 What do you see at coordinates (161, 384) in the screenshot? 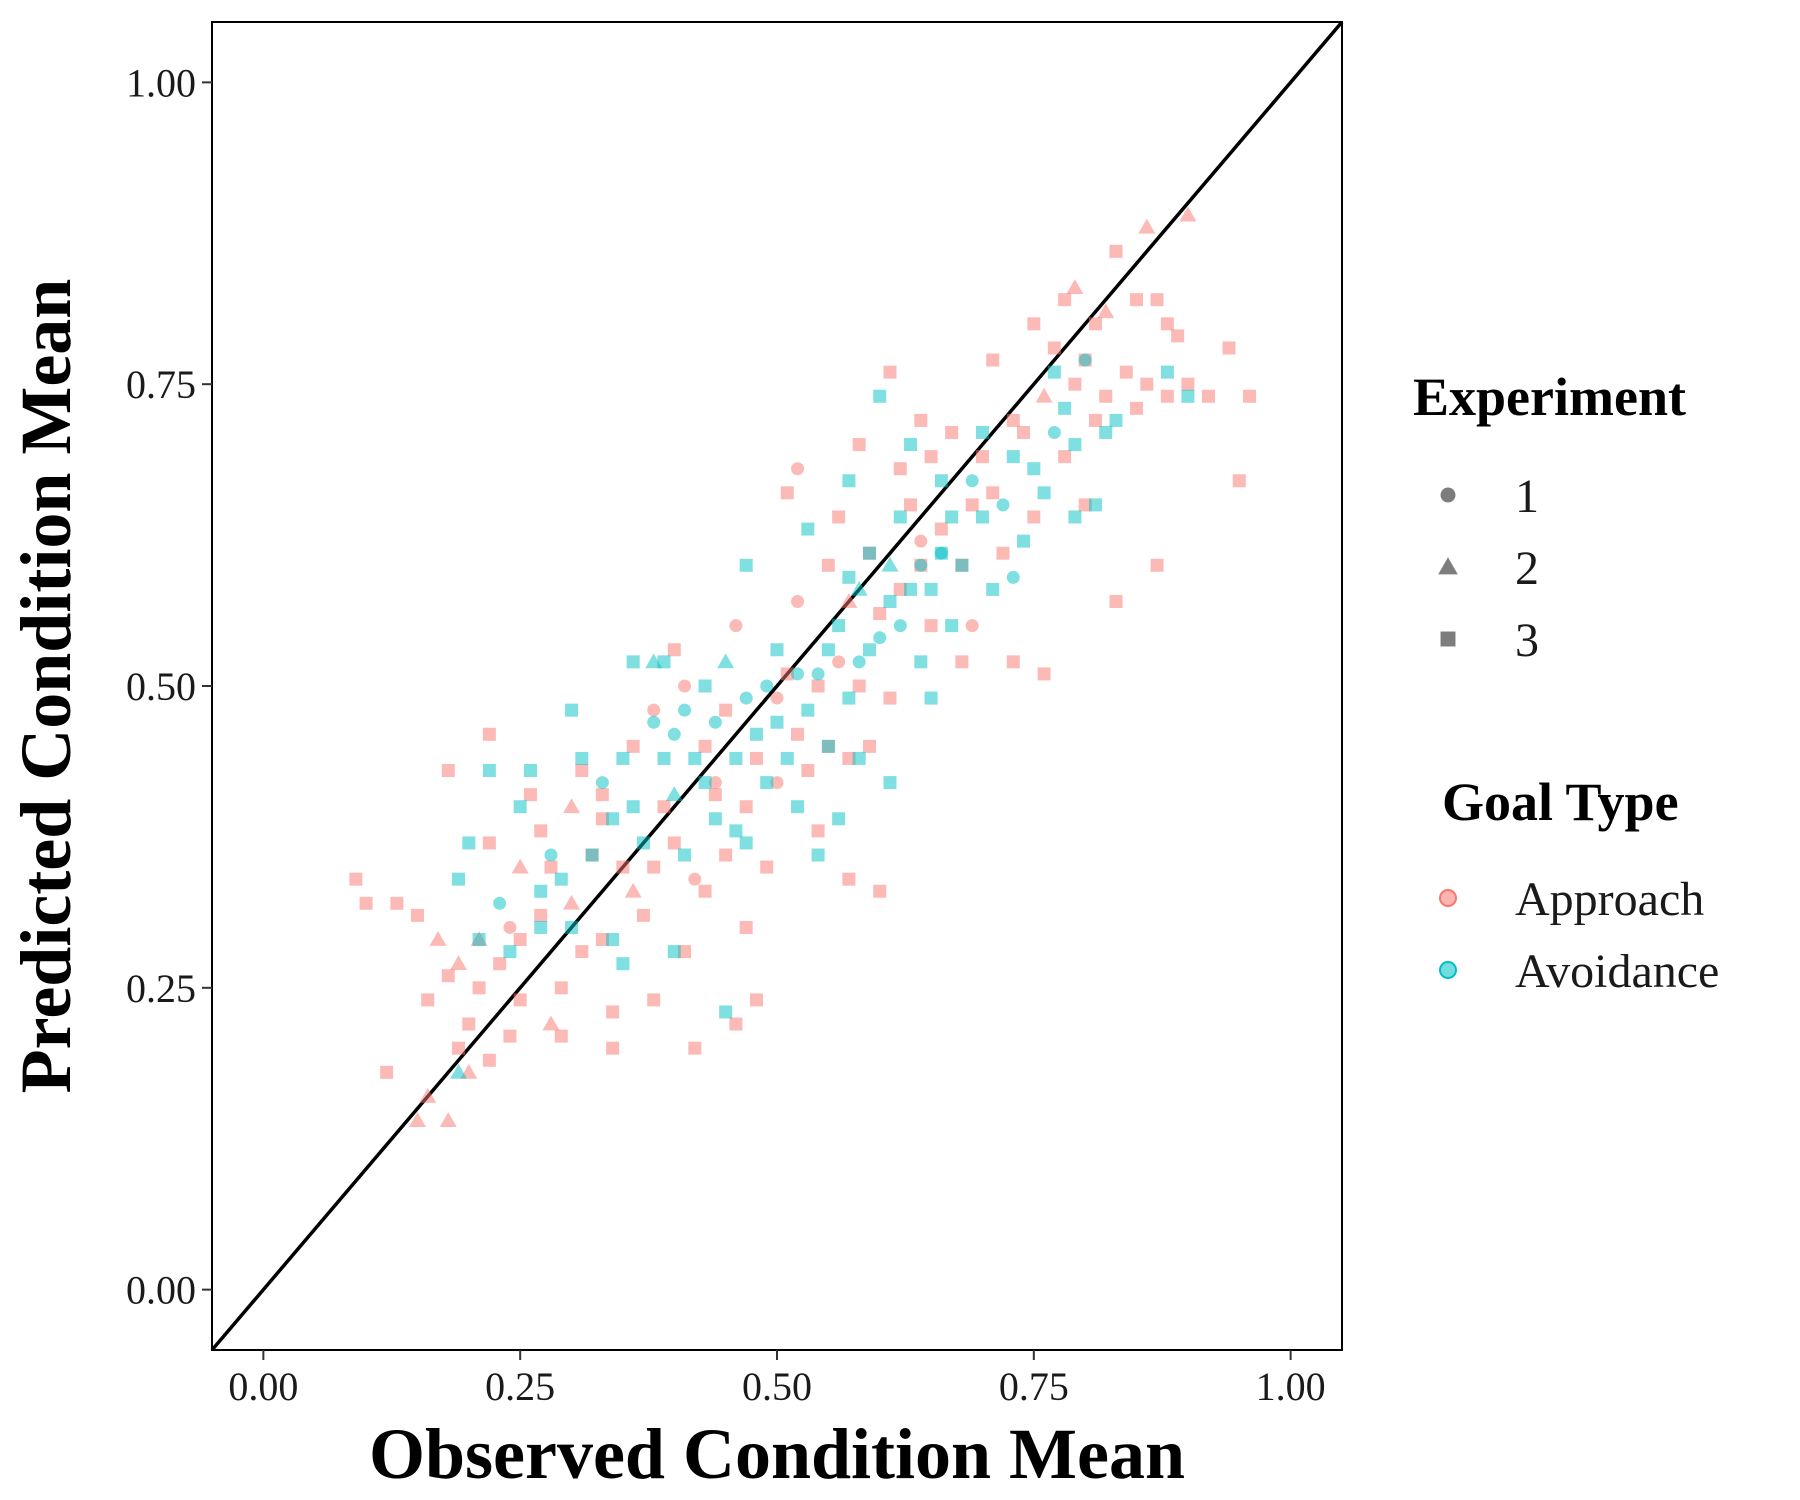
I see `y-tick-label: 0.75` at bounding box center [161, 384].